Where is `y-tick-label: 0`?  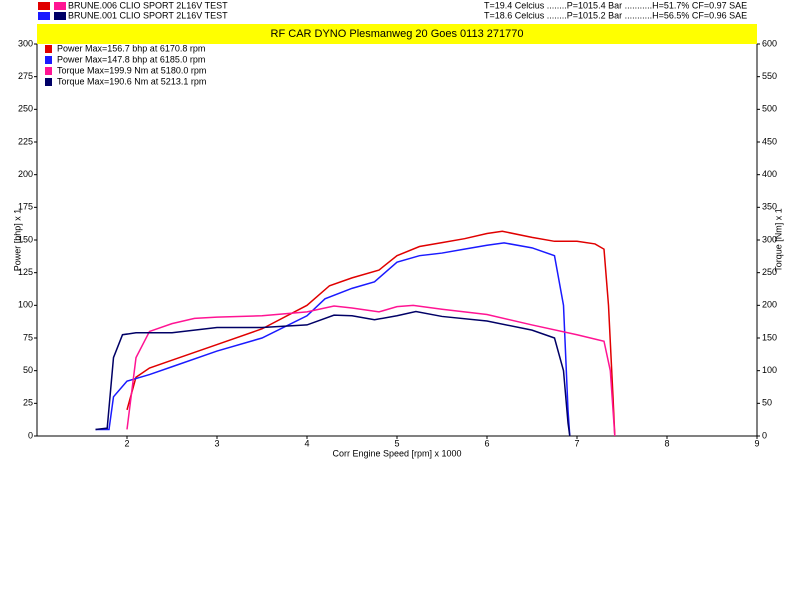
y-tick-label: 0 is located at coordinates (30, 435).